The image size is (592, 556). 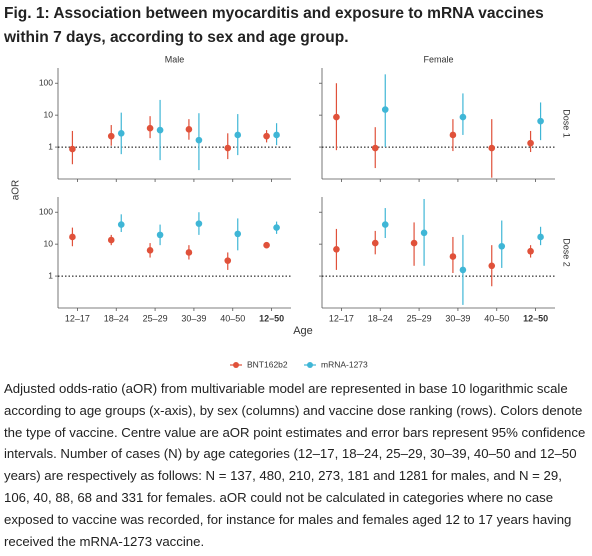 What do you see at coordinates (303, 331) in the screenshot?
I see `x-axis-label: Age` at bounding box center [303, 331].